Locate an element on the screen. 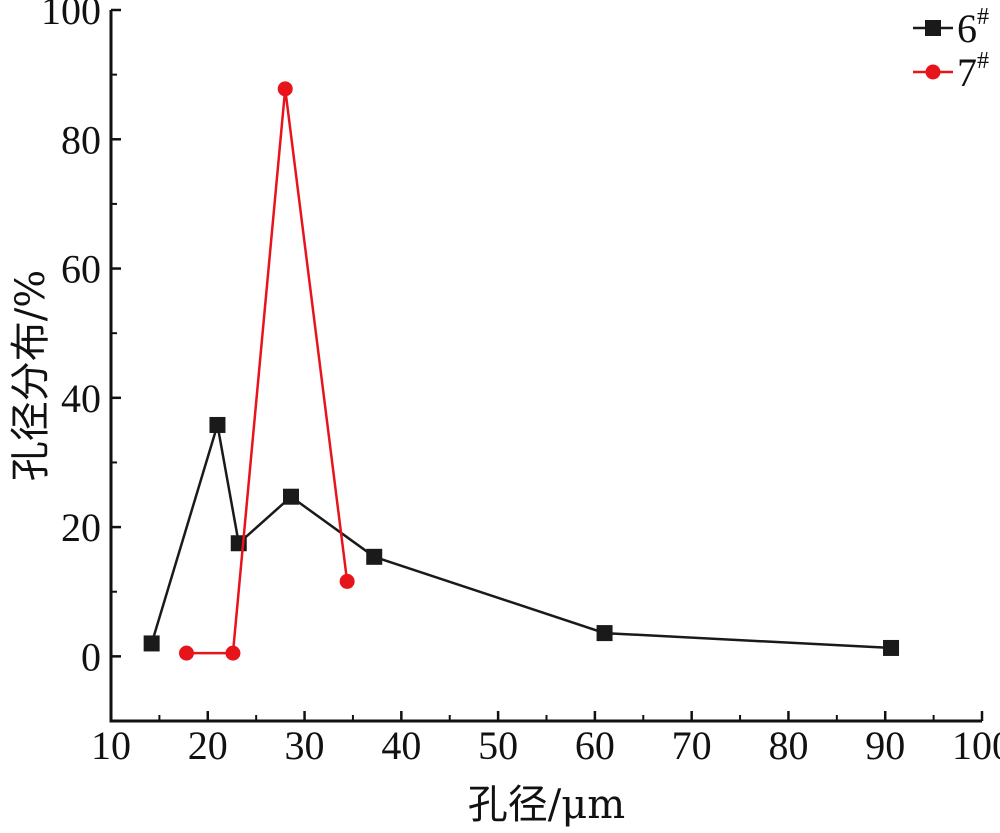 Image resolution: width=1000 pixels, height=833 pixels. x-axis-title: 孔径/μm is located at coordinates (546, 805).